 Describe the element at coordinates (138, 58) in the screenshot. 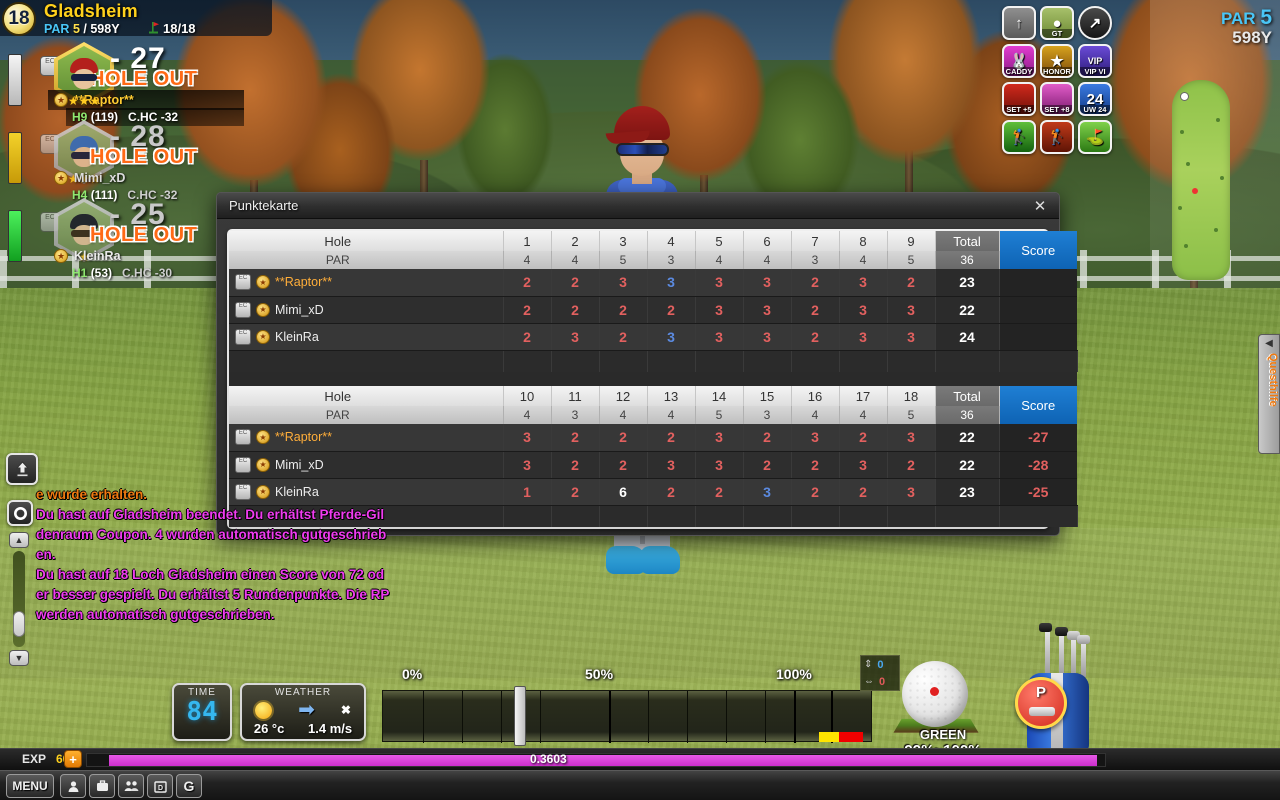

I see `player-score: - 27` at that location.